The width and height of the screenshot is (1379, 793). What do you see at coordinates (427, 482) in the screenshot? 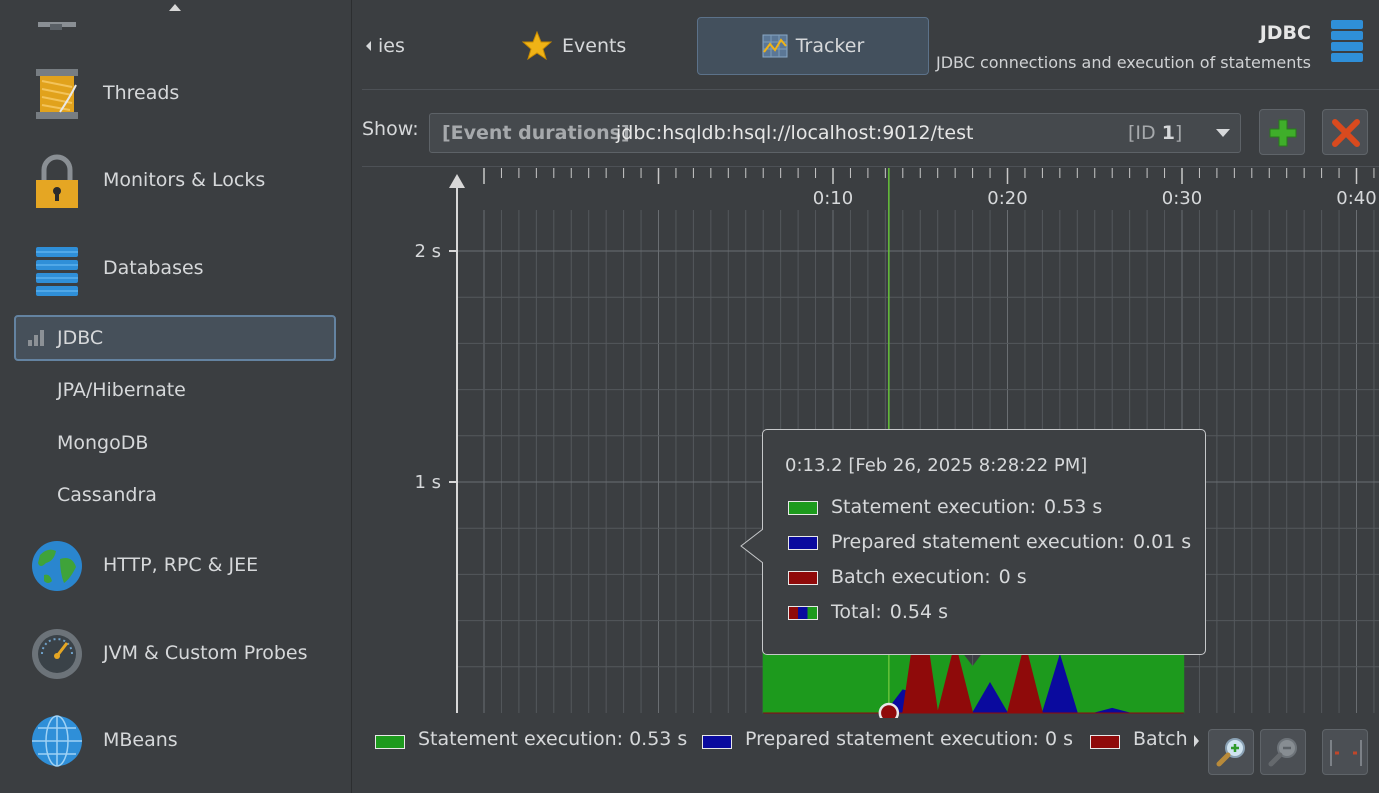
I see `y-tick-label: 1 s` at bounding box center [427, 482].